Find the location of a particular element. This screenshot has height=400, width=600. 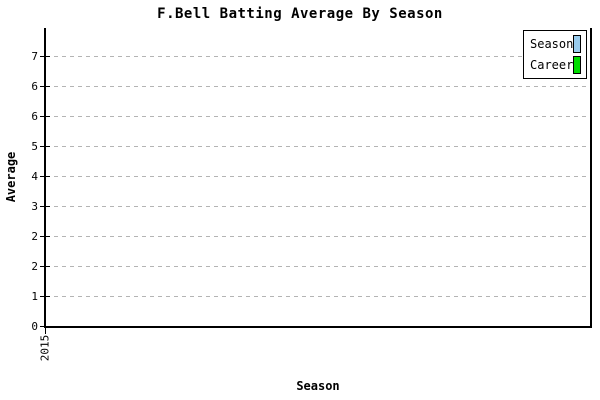

legend-label: Season is located at coordinates (552, 44).